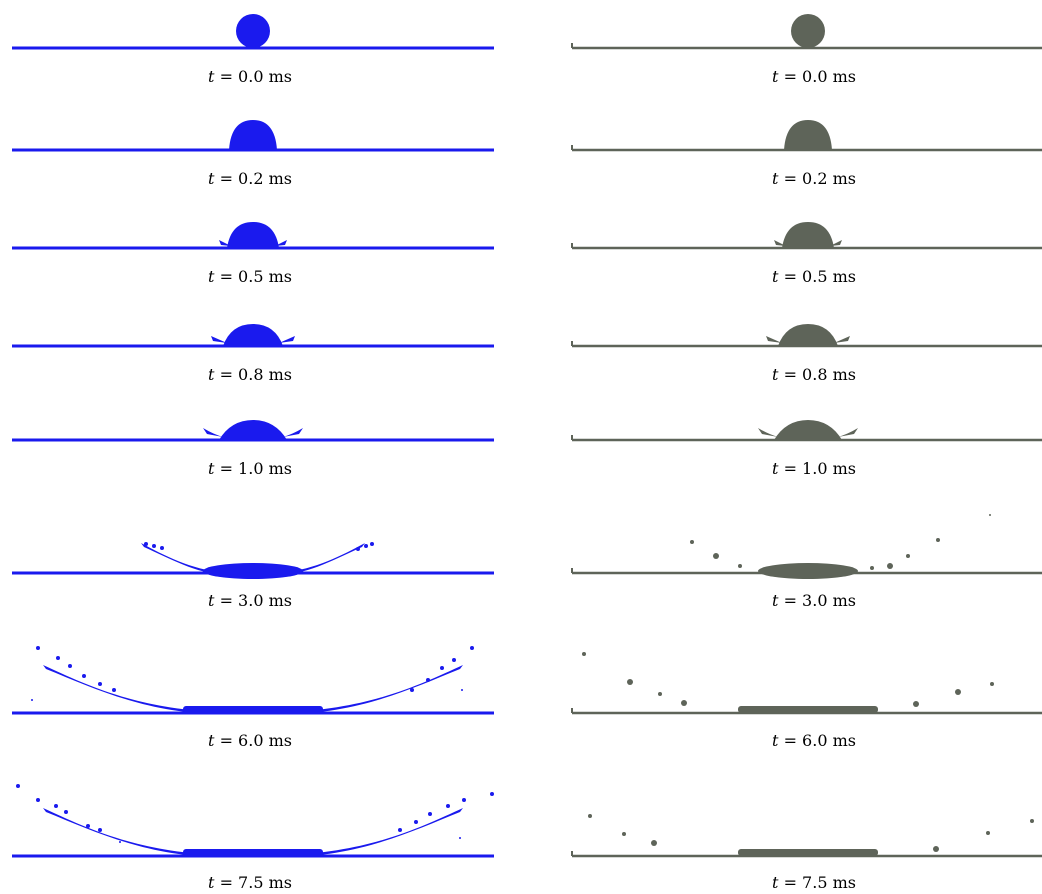  What do you see at coordinates (250, 468) in the screenshot?
I see `caption-left-4: t = 1.0 ms` at bounding box center [250, 468].